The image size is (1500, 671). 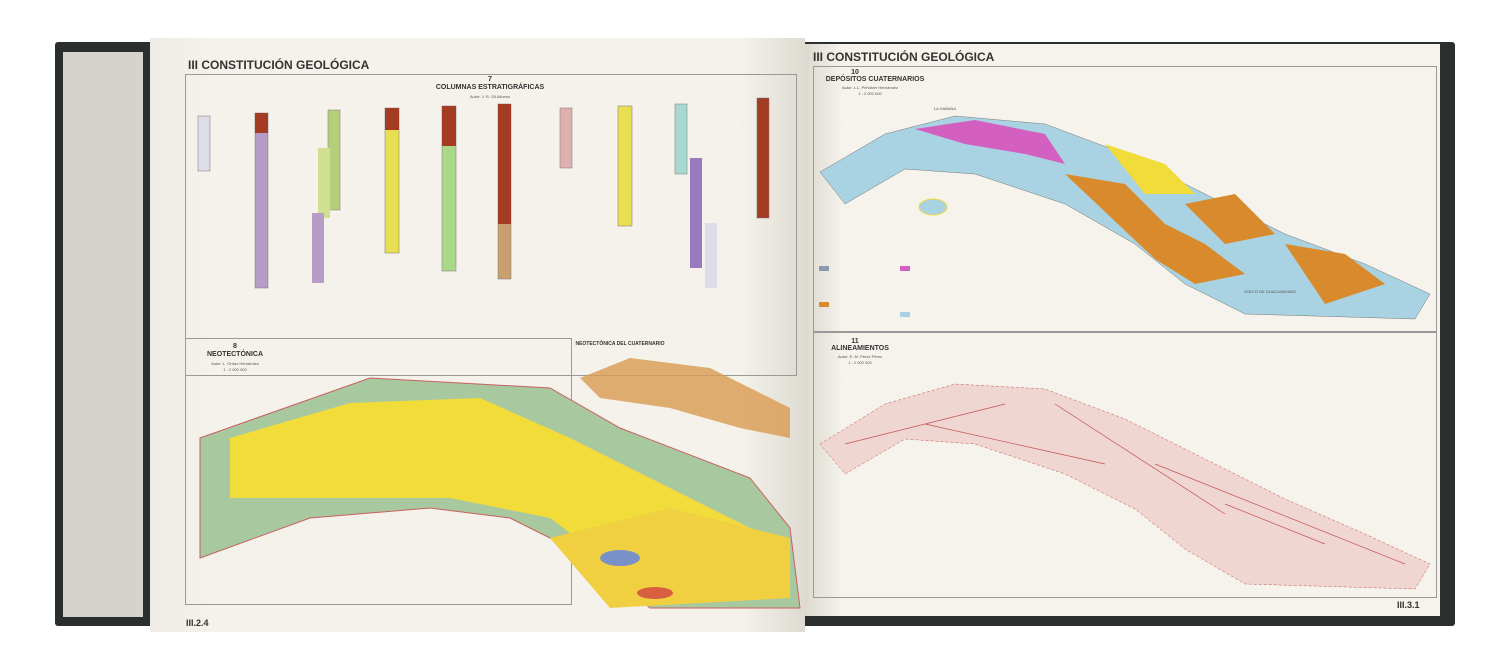 What do you see at coordinates (945, 108) in the screenshot?
I see `place-label: LA HABANA` at bounding box center [945, 108].